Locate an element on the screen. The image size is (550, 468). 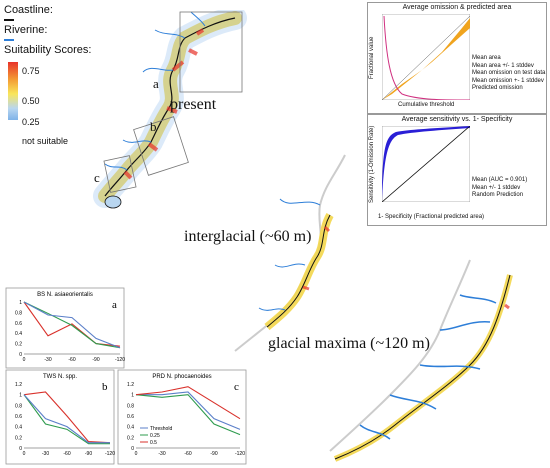
chart-title: PRD N. phocaenoides is located at coordinates (181, 377).